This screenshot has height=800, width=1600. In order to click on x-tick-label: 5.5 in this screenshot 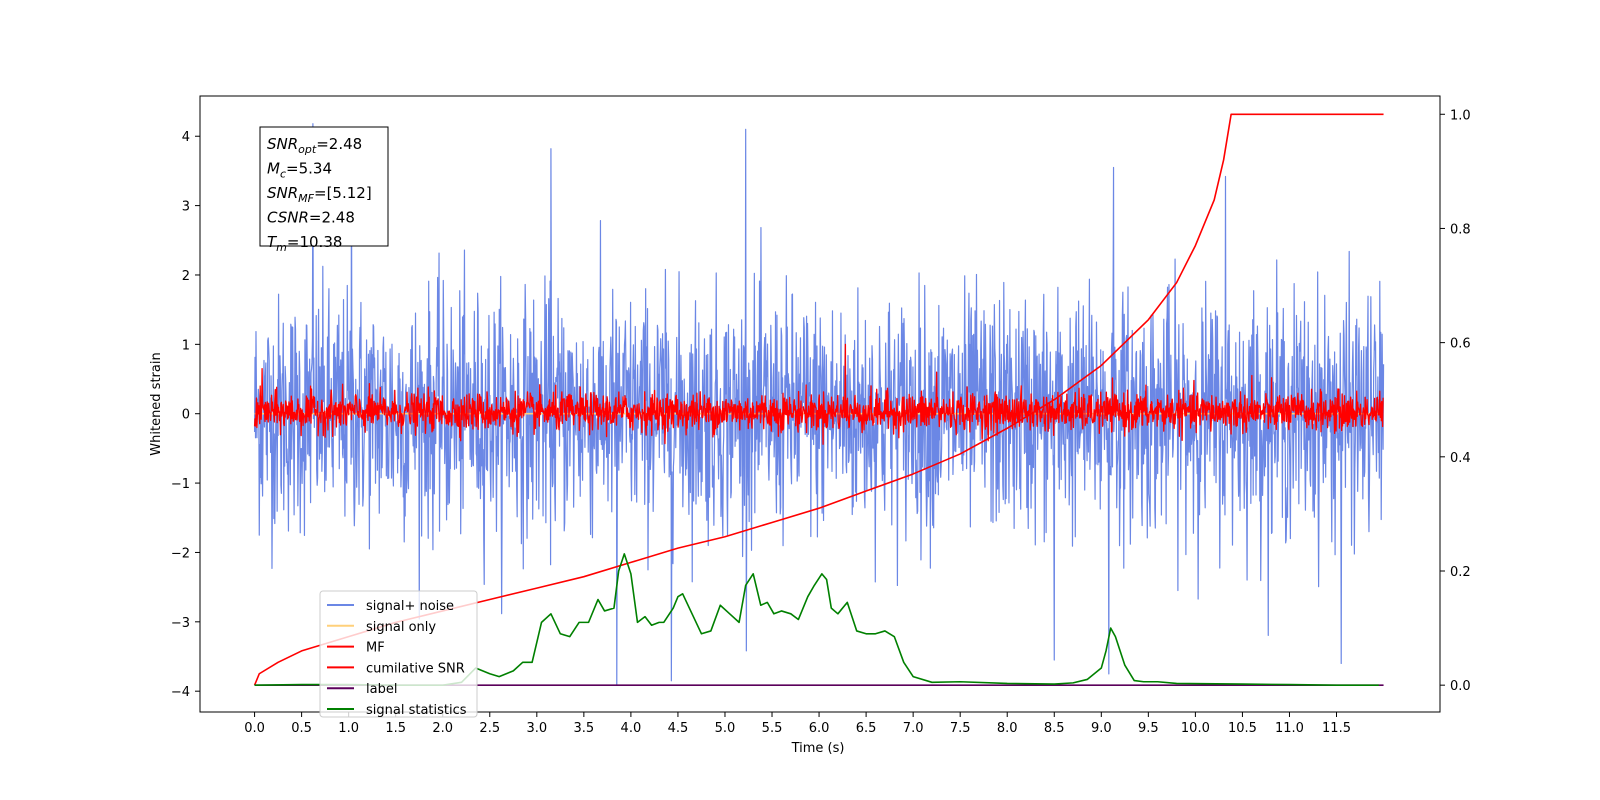, I will do `click(772, 728)`.